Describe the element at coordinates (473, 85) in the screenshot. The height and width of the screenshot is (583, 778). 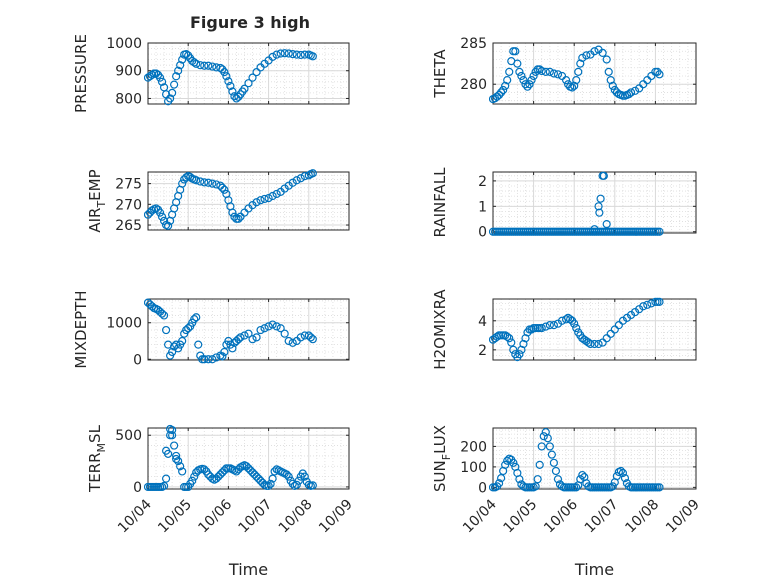
I see `y-tick-label: 280` at that location.